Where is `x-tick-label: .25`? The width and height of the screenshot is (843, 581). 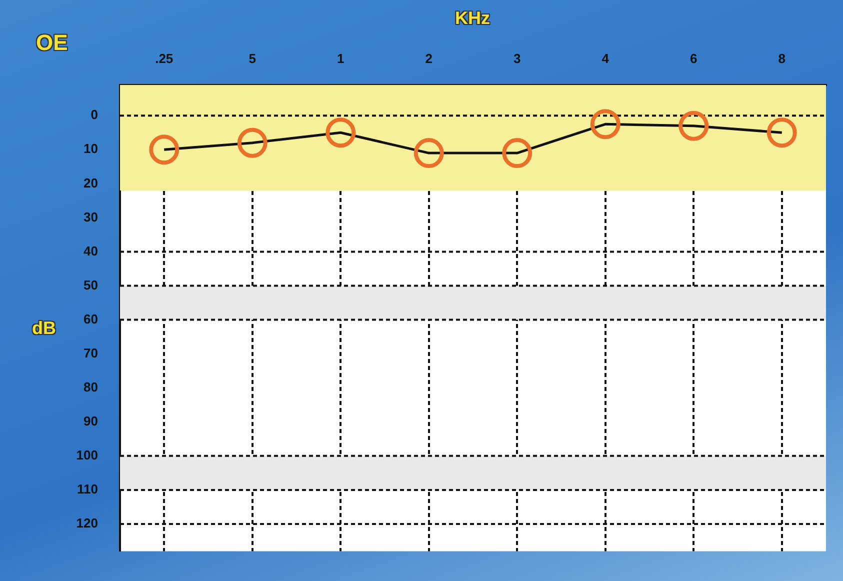
x-tick-label: .25 is located at coordinates (164, 58).